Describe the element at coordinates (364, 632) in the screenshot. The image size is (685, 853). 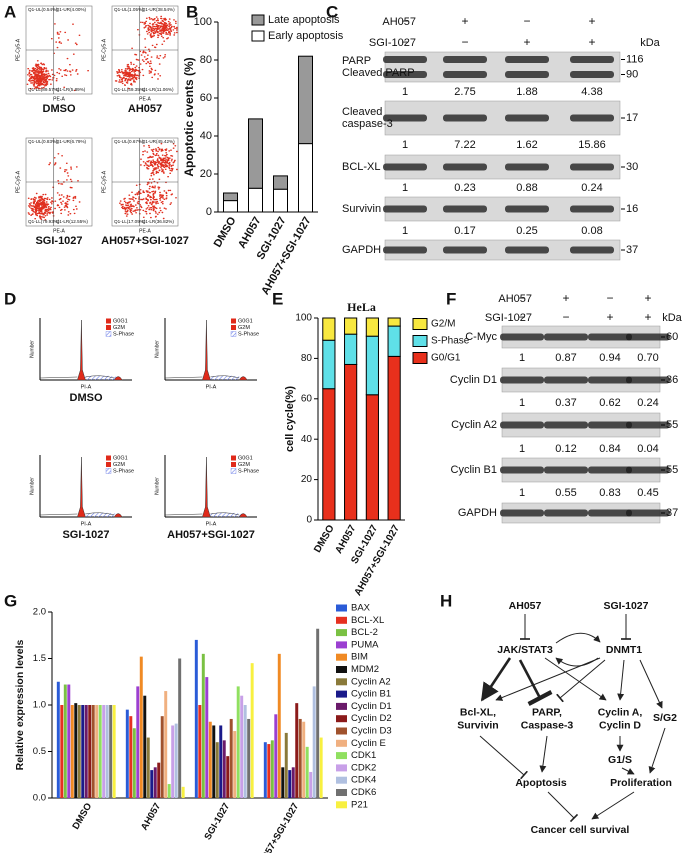
I see `legend-label: BCL-2` at that location.